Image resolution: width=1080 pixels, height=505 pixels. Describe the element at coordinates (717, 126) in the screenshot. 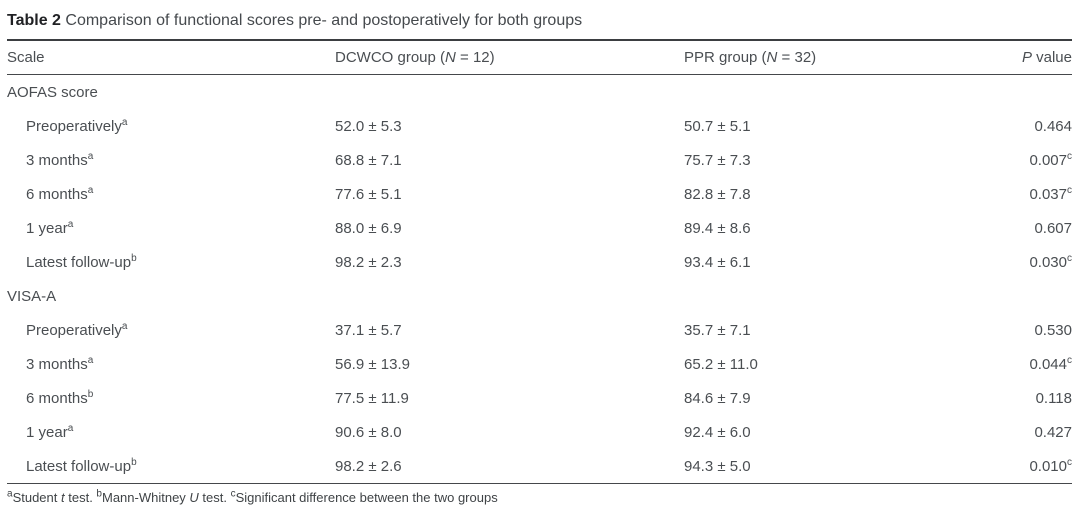

I see `ppr-value: 50.7 ± 5.1` at that location.